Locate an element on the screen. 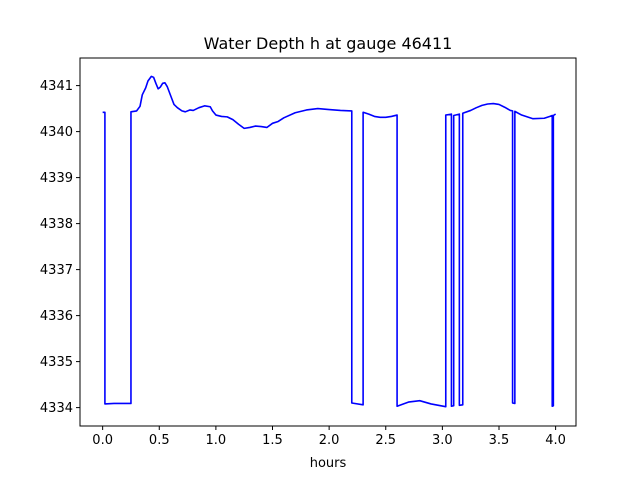 This screenshot has width=640, height=480. x-axis-label: hours is located at coordinates (328, 463).